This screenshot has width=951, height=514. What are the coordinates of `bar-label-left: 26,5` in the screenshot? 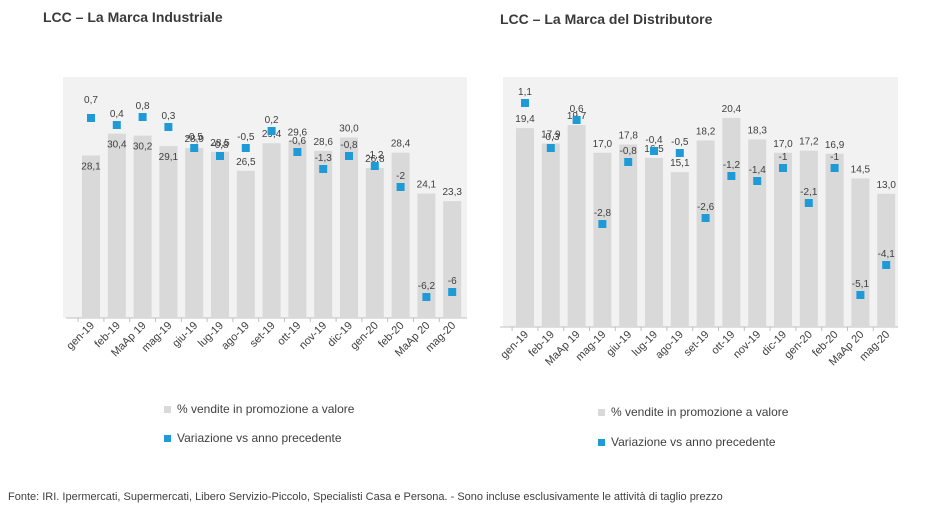 It's located at (246, 162).